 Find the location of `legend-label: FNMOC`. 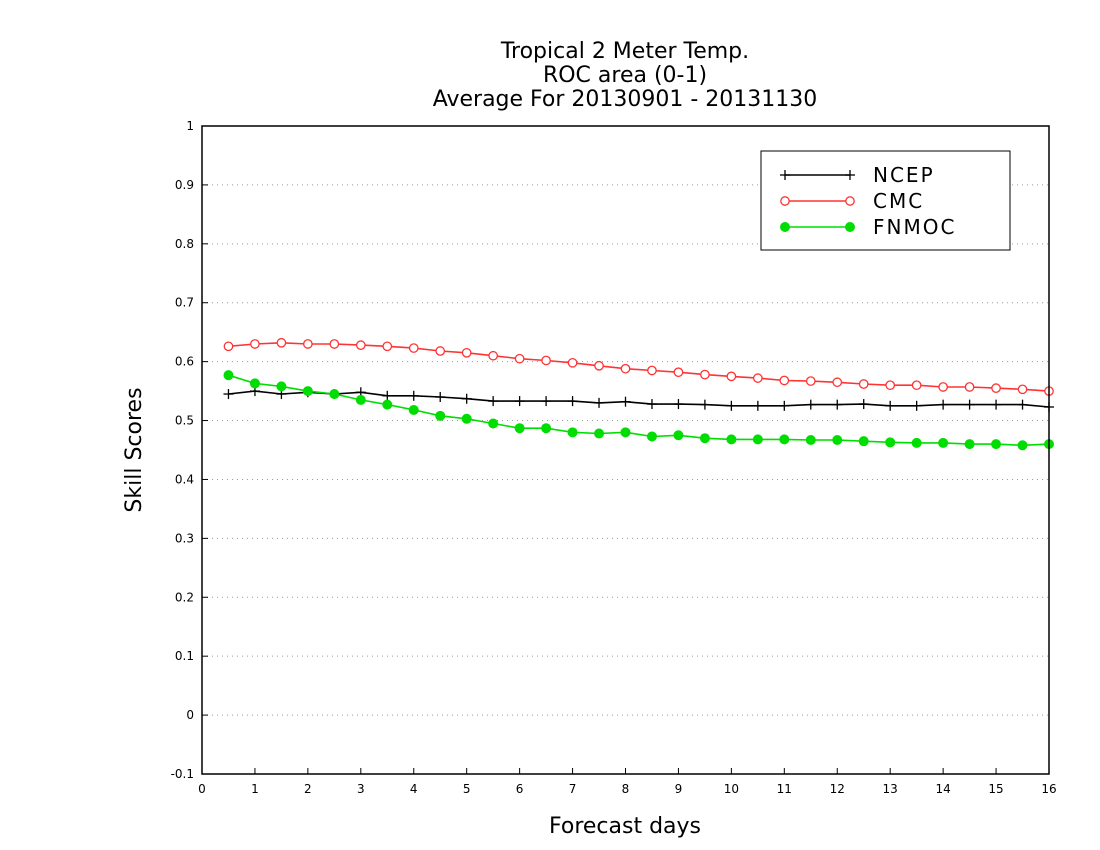

legend-label: FNMOC is located at coordinates (914, 227).